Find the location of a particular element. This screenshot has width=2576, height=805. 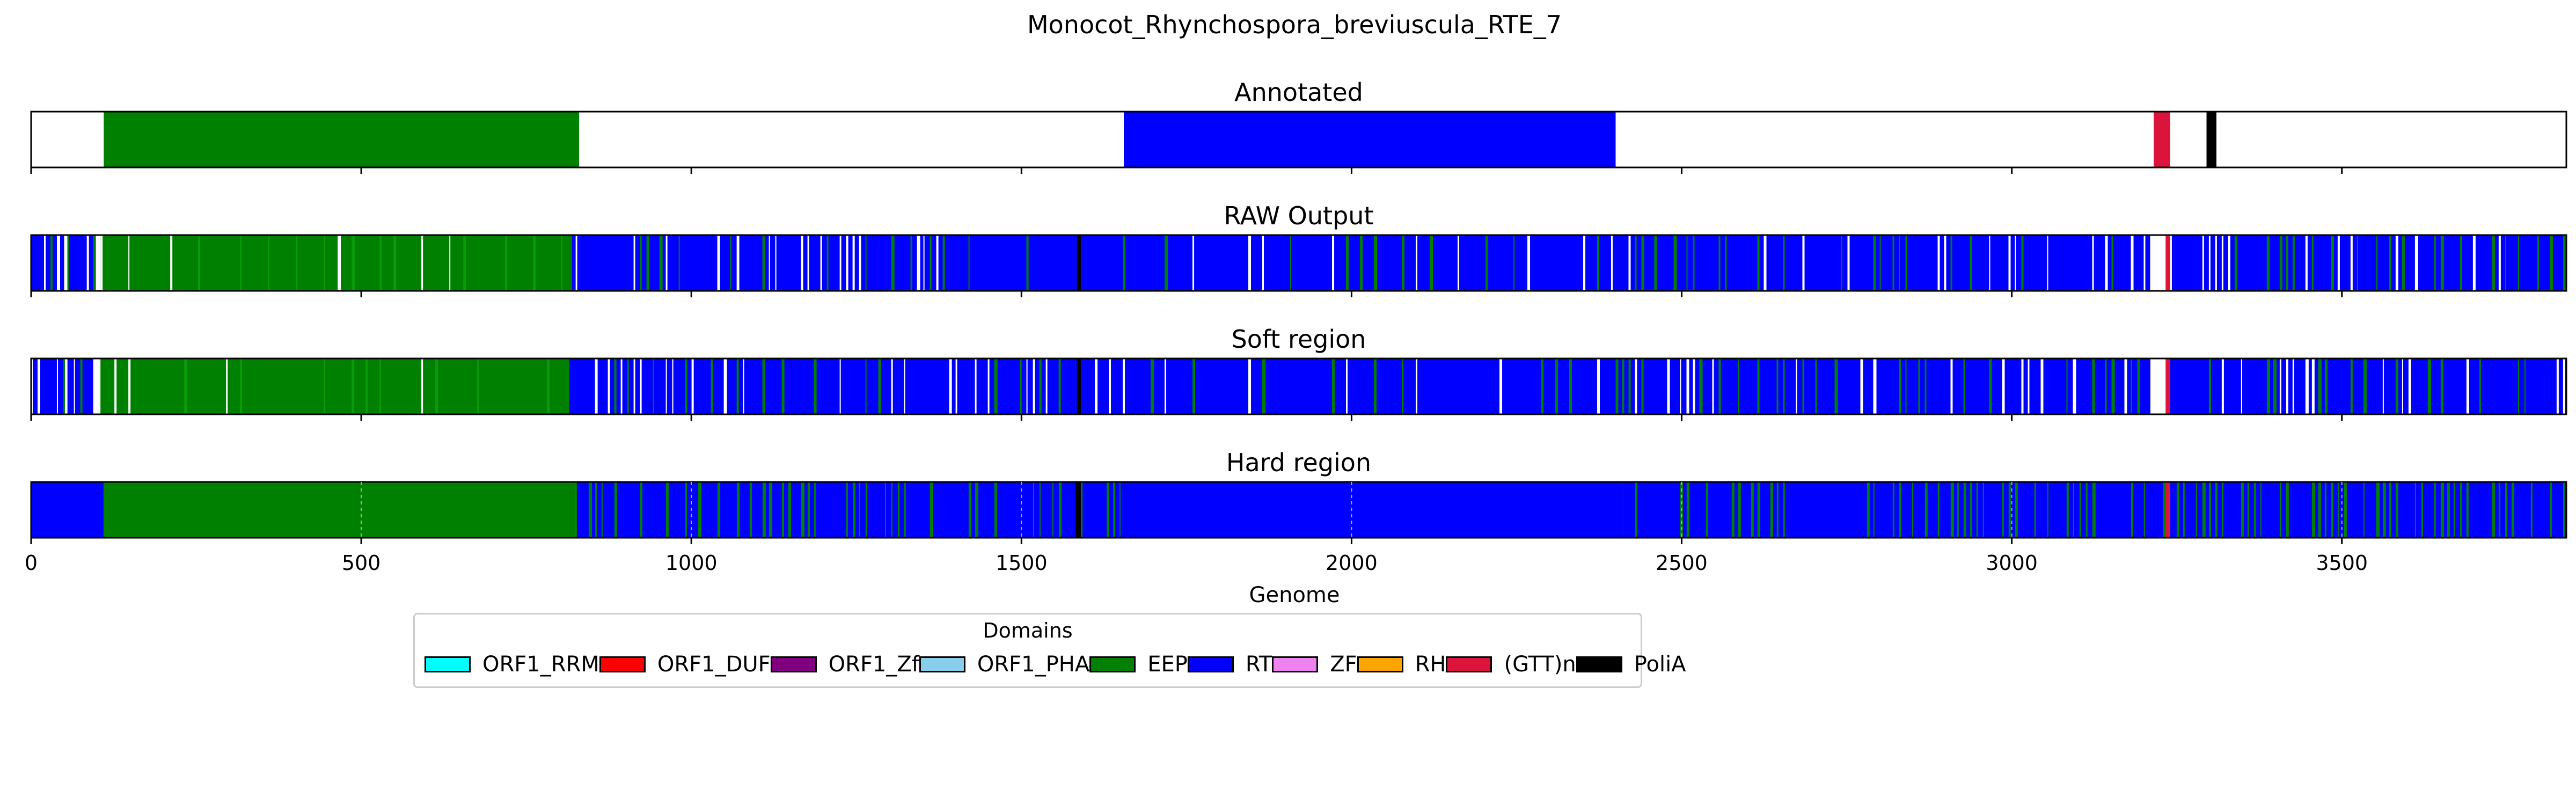

segment-eep is located at coordinates (334, 386).